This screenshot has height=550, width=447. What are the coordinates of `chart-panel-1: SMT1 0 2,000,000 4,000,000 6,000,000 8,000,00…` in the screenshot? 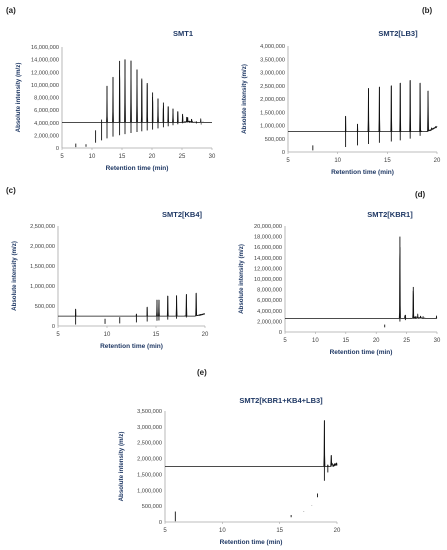 It's located at (115, 100).